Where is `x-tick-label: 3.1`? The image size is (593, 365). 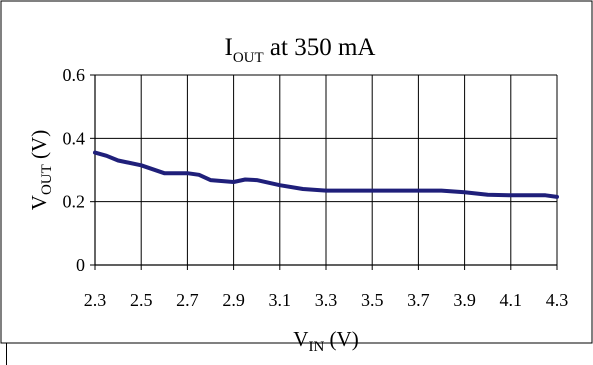 x-tick-label: 3.1 is located at coordinates (280, 300).